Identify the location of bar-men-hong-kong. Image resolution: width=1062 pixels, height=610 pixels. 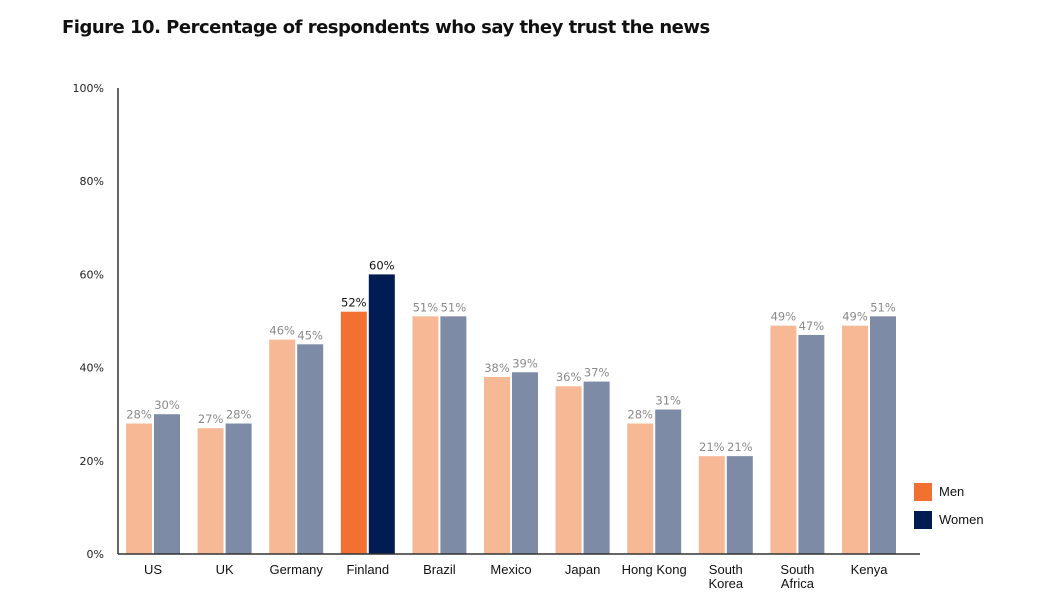
(640, 488).